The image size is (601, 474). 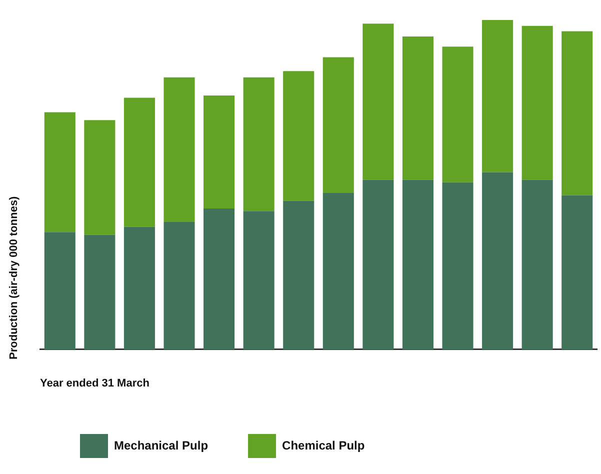 What do you see at coordinates (161, 445) in the screenshot?
I see `legend-label: Mechanical Pulp` at bounding box center [161, 445].